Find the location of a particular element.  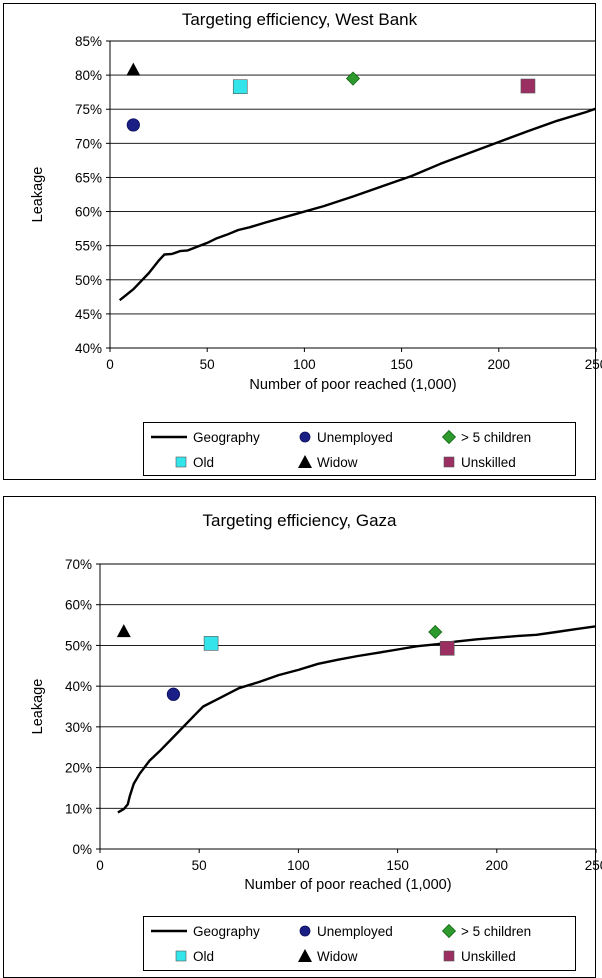

y-tick-label: 65% is located at coordinates (88, 177).